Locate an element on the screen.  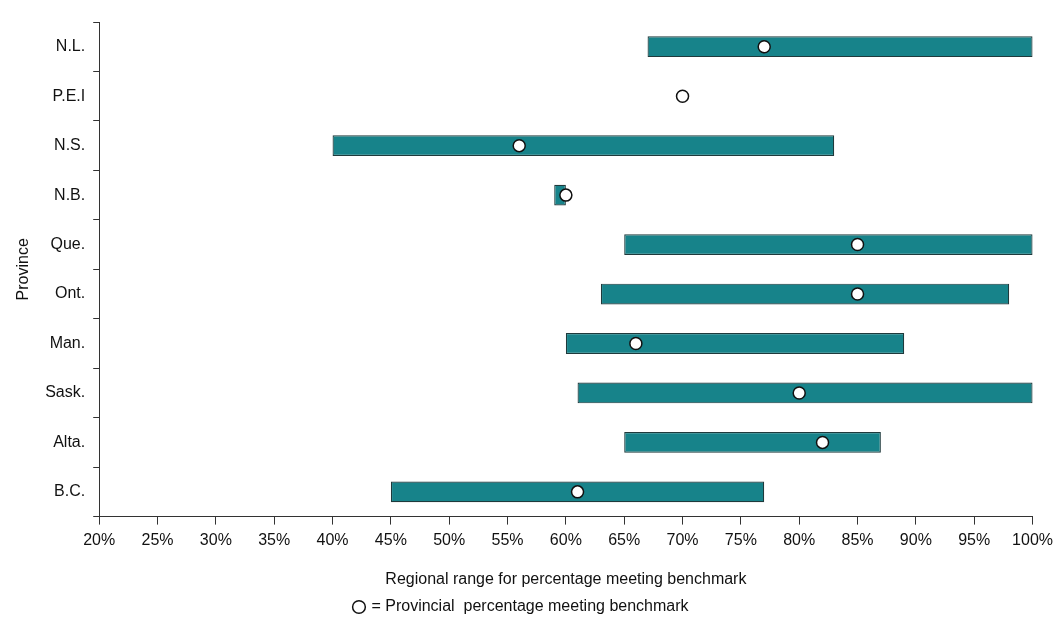
x-tick-label: 95% is located at coordinates (974, 539).